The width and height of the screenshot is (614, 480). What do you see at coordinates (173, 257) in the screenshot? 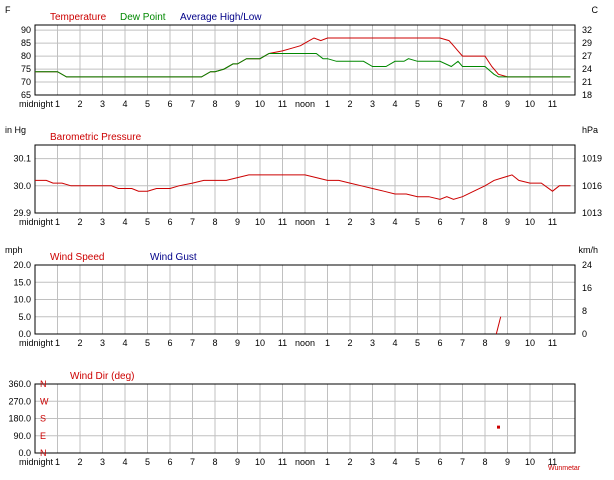
I see `legend-wind-gust: Wind Gust` at bounding box center [173, 257].